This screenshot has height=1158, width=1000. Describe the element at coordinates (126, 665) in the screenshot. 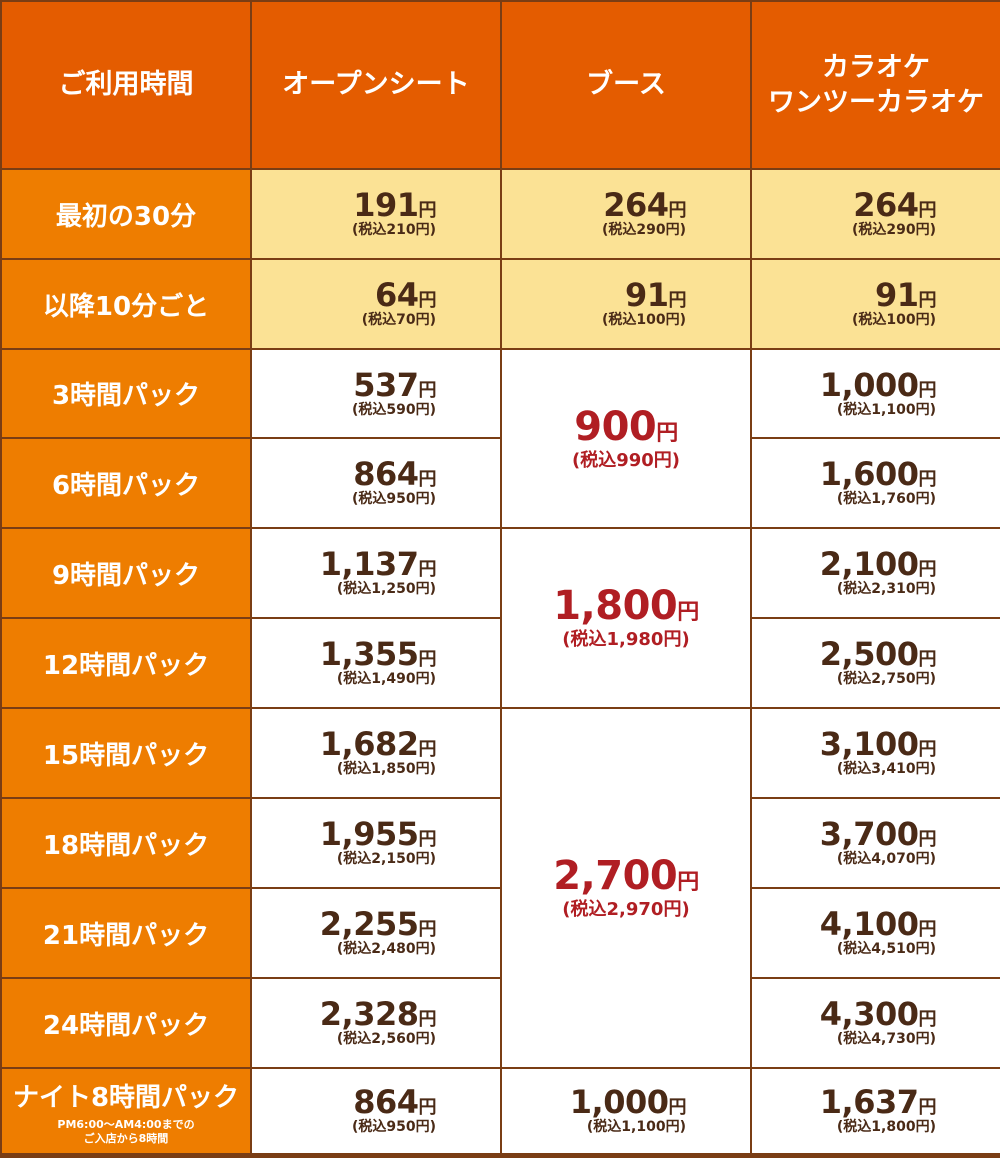

I see `row-label-text: 12時間パック` at that location.